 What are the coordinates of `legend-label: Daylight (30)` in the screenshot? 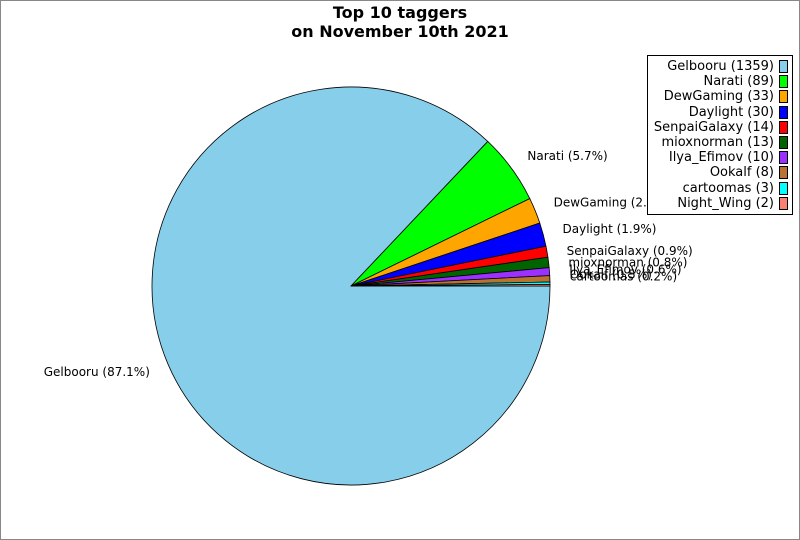 It's located at (731, 112).